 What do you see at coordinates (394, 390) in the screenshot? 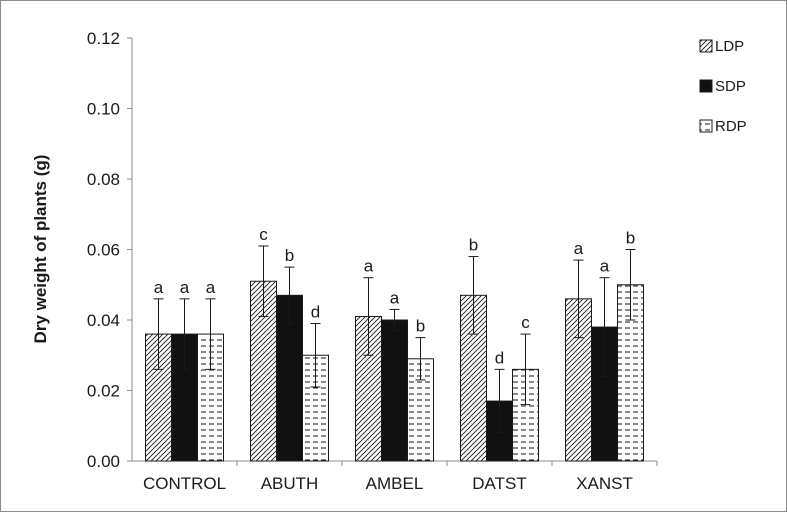
I see `bar-sdp` at bounding box center [394, 390].